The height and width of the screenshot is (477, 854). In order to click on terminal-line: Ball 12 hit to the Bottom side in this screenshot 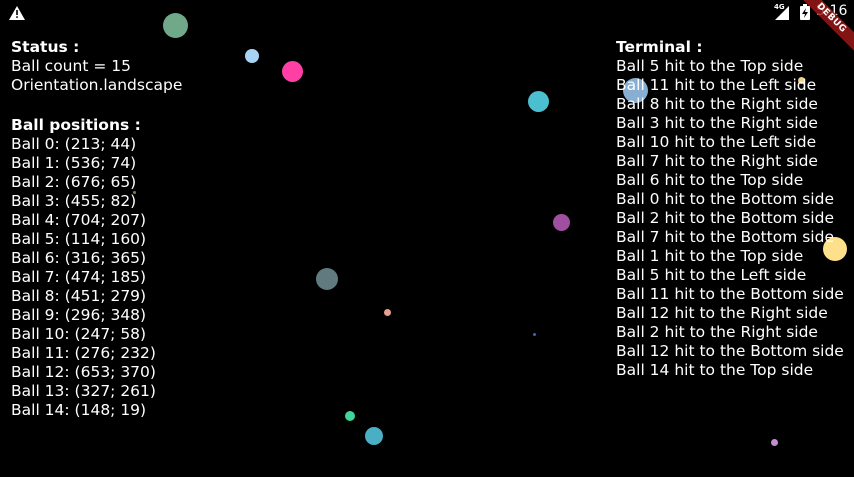, I will do `click(730, 351)`.